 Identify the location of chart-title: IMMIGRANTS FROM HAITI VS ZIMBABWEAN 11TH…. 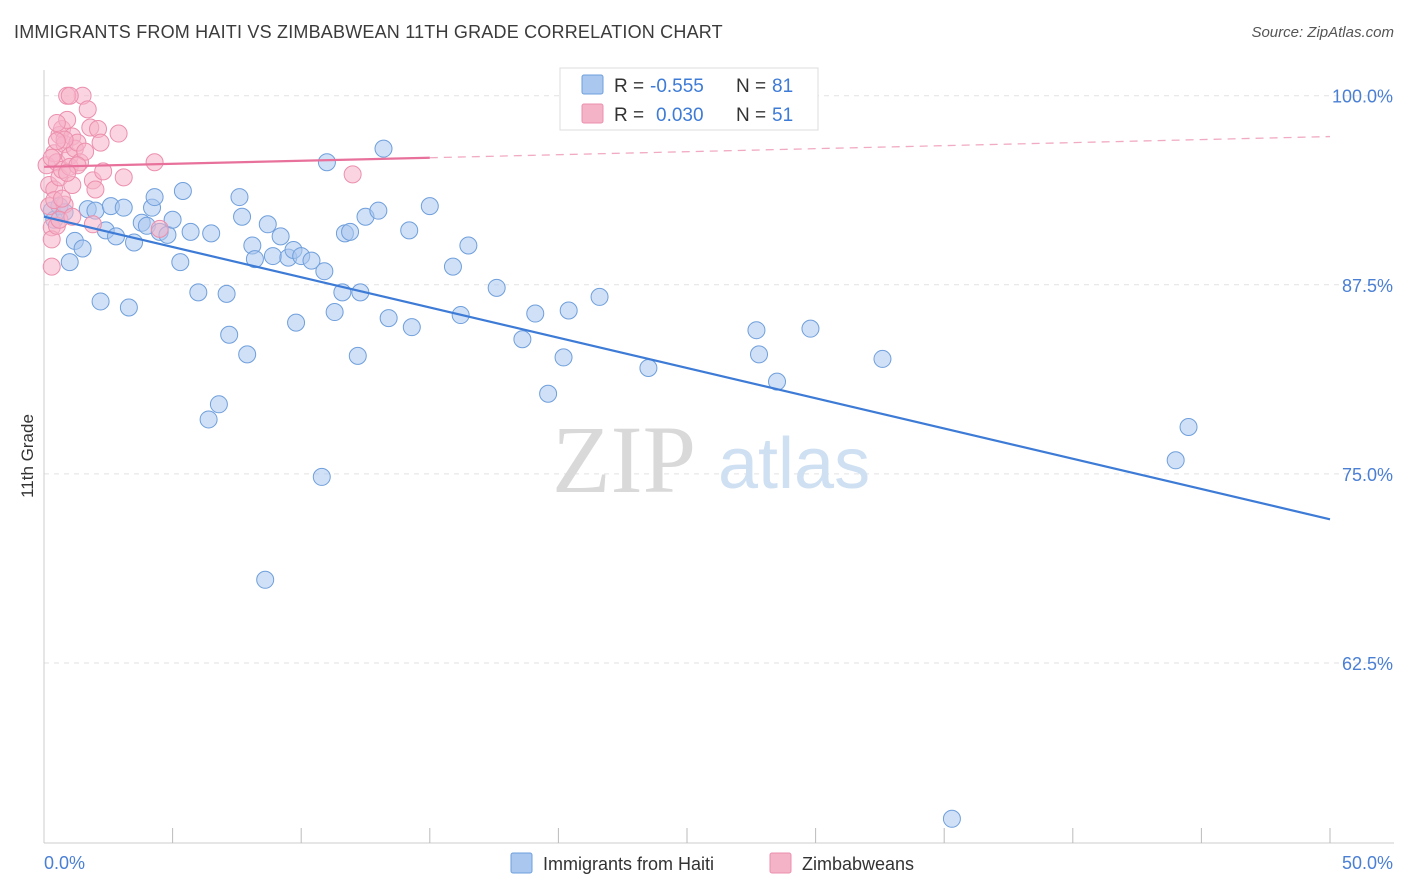
(368, 32).